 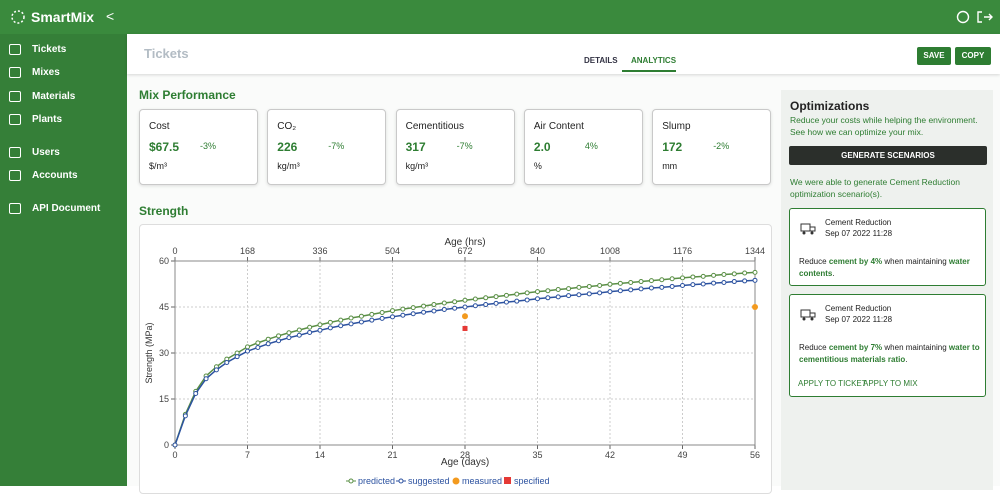 What do you see at coordinates (319, 251) in the screenshot?
I see `x2-tick-label: 336` at bounding box center [319, 251].